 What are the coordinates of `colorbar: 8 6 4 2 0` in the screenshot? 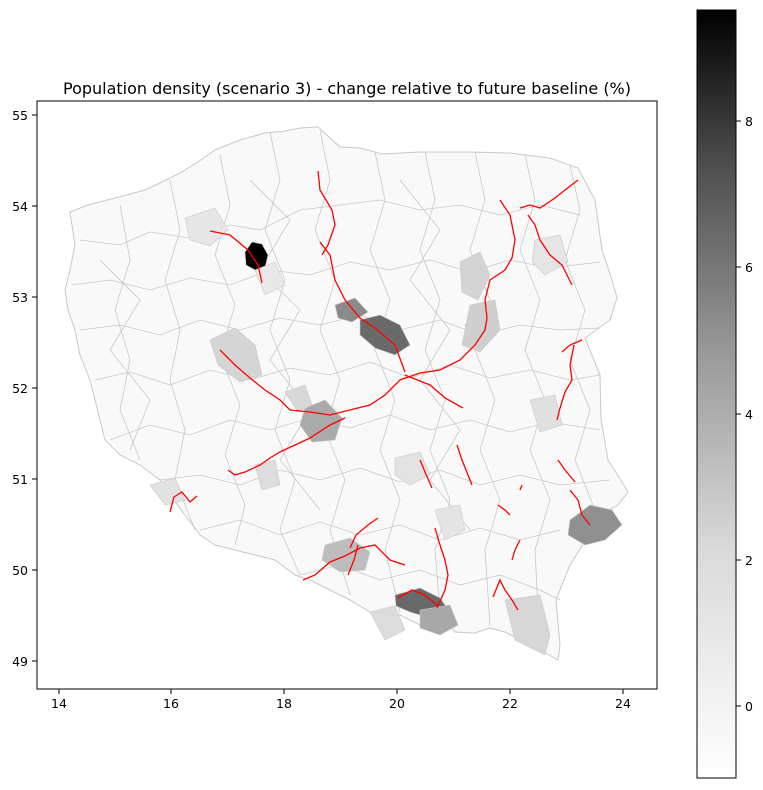 It's located at (724, 394).